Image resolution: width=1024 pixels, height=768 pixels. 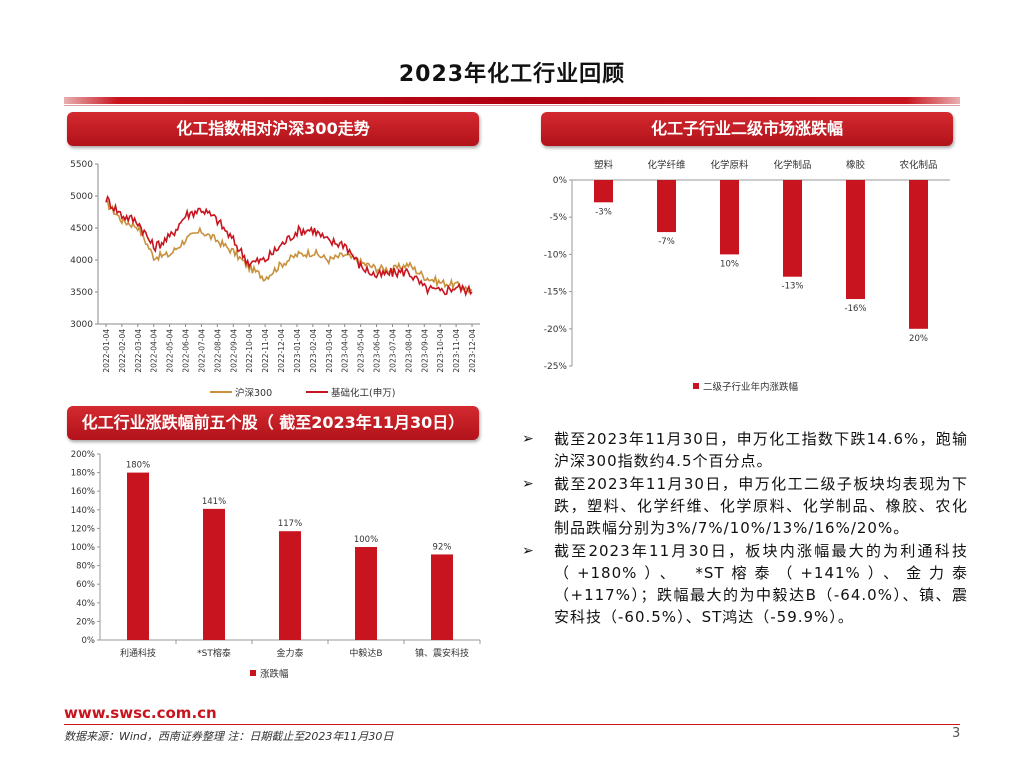 What do you see at coordinates (556, 367) in the screenshot?
I see `y-tick-label: -25%` at bounding box center [556, 367].